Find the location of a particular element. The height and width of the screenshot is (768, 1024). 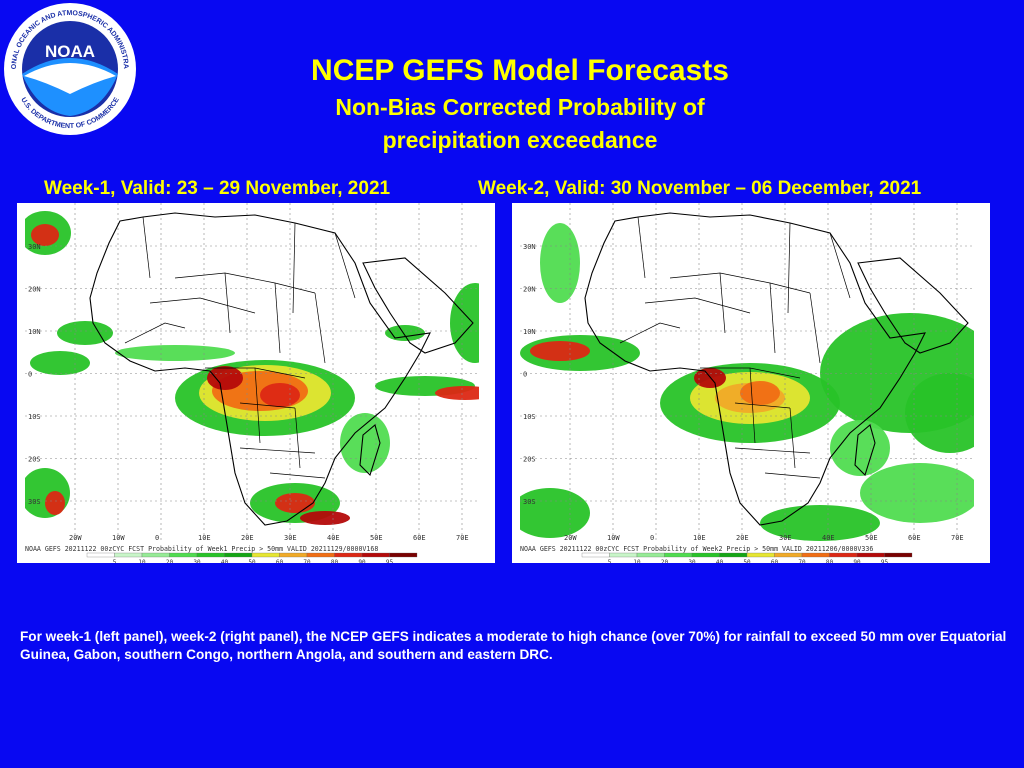

colorbar-tick-label: 30 is located at coordinates (197, 561).